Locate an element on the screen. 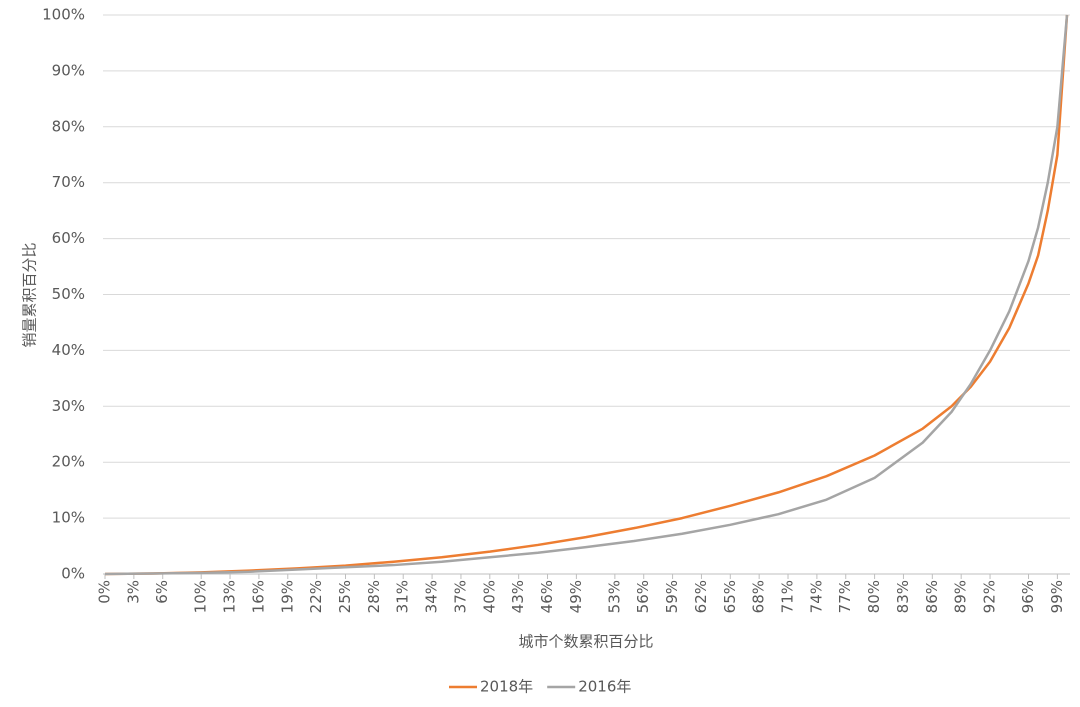  x-tick-label: 71% is located at coordinates (788, 596).